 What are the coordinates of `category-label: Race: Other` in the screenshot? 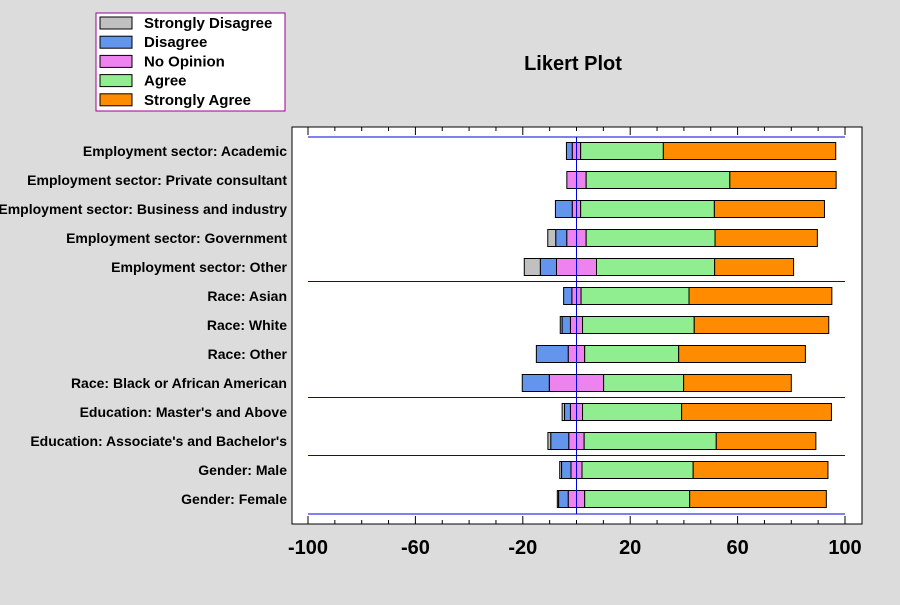 It's located at (248, 354).